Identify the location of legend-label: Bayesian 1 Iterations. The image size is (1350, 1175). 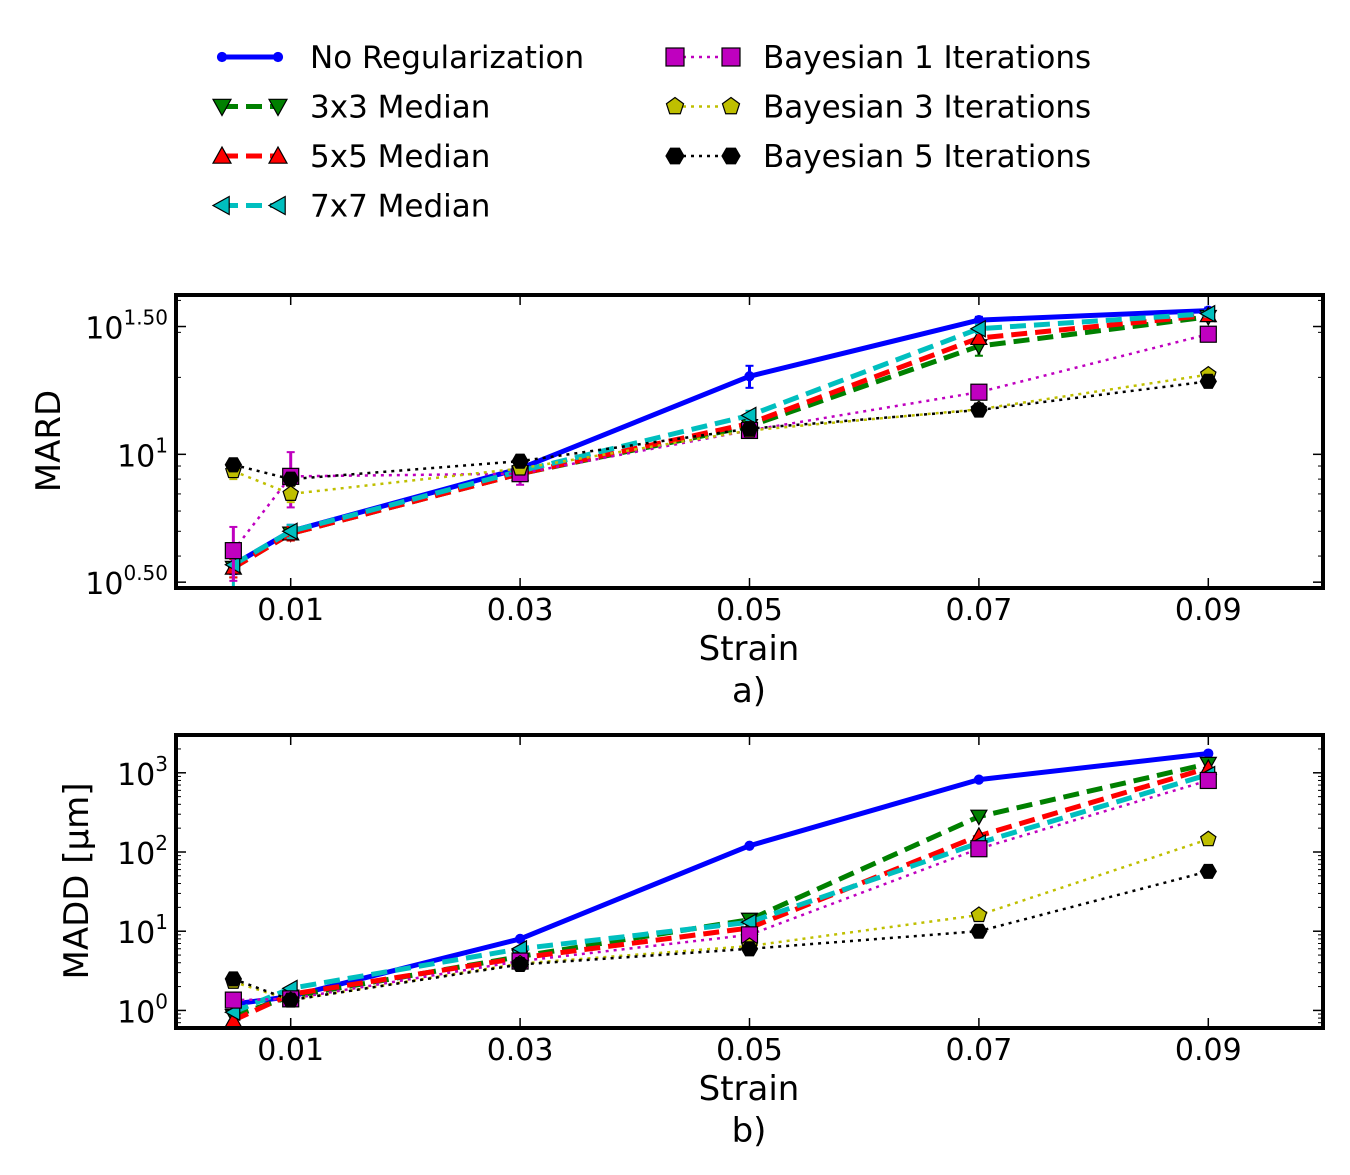
(927, 58).